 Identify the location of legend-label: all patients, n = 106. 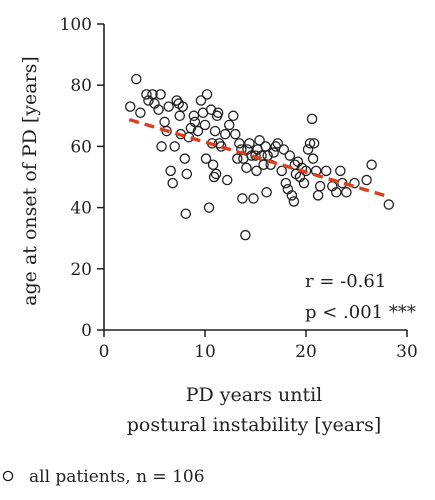
(117, 477).